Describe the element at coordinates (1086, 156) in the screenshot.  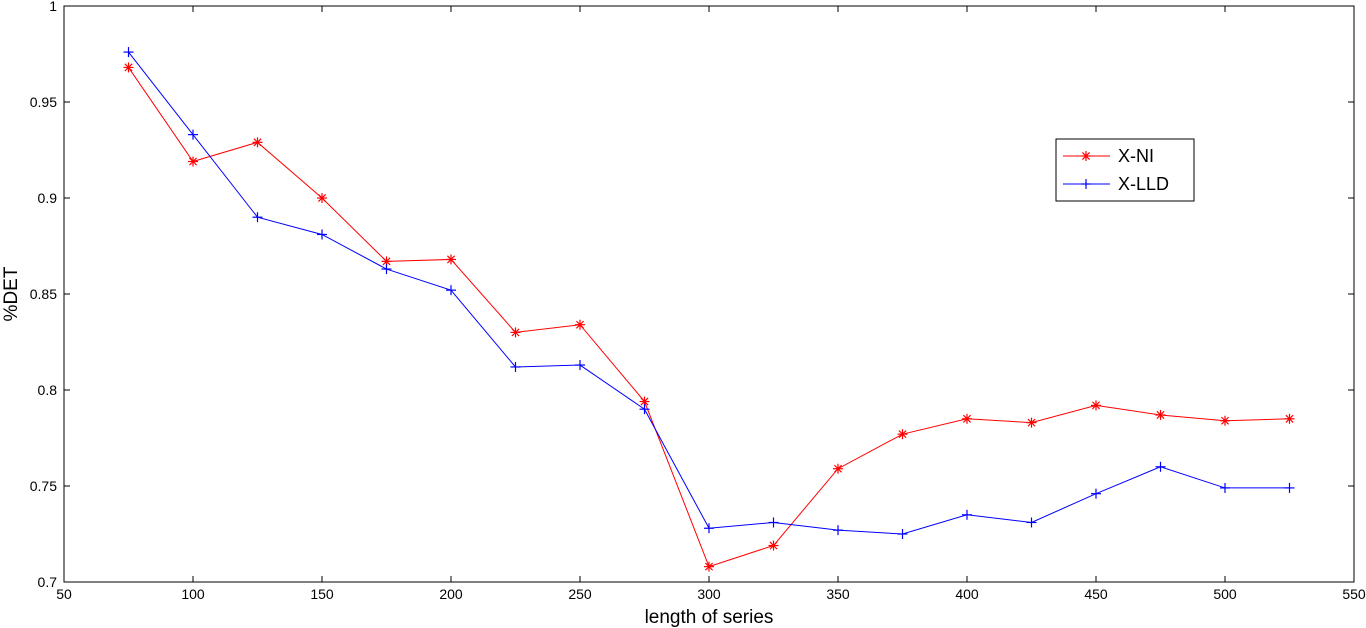
I see `legend-marker-x-ni` at that location.